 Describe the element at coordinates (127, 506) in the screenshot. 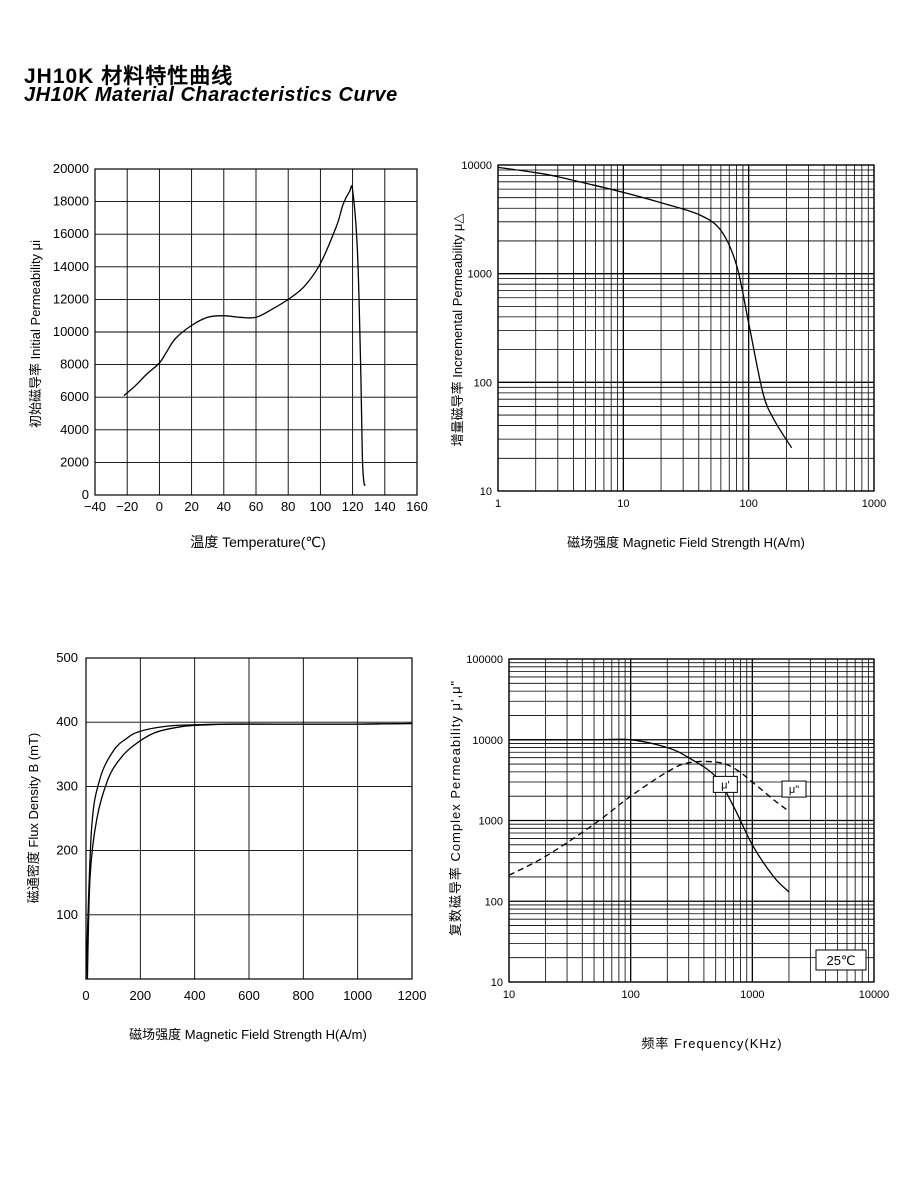

I see `x-tick-label: −20` at that location.